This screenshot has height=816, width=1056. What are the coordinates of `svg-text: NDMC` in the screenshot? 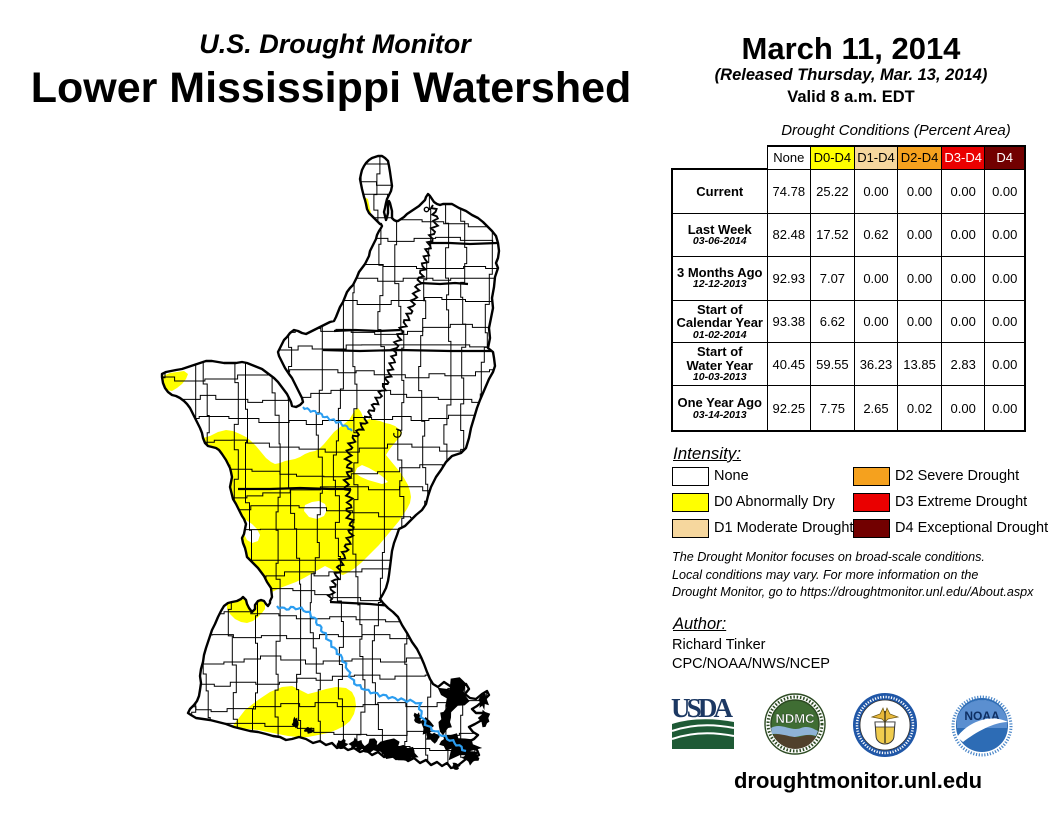 It's located at (796, 718).